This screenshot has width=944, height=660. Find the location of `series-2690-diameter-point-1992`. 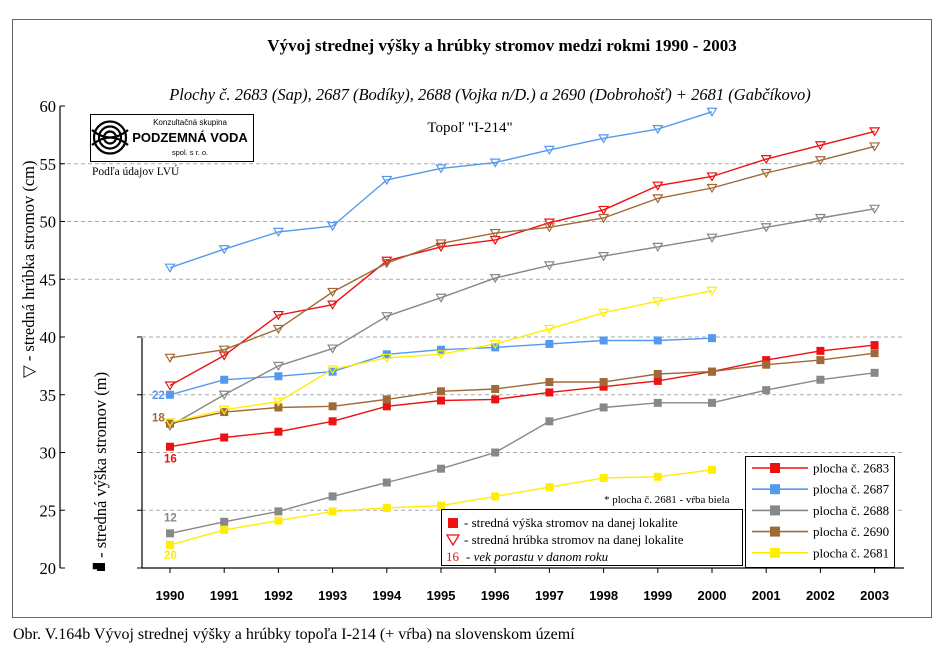

series-2690-diameter-point-1992 is located at coordinates (278, 329).